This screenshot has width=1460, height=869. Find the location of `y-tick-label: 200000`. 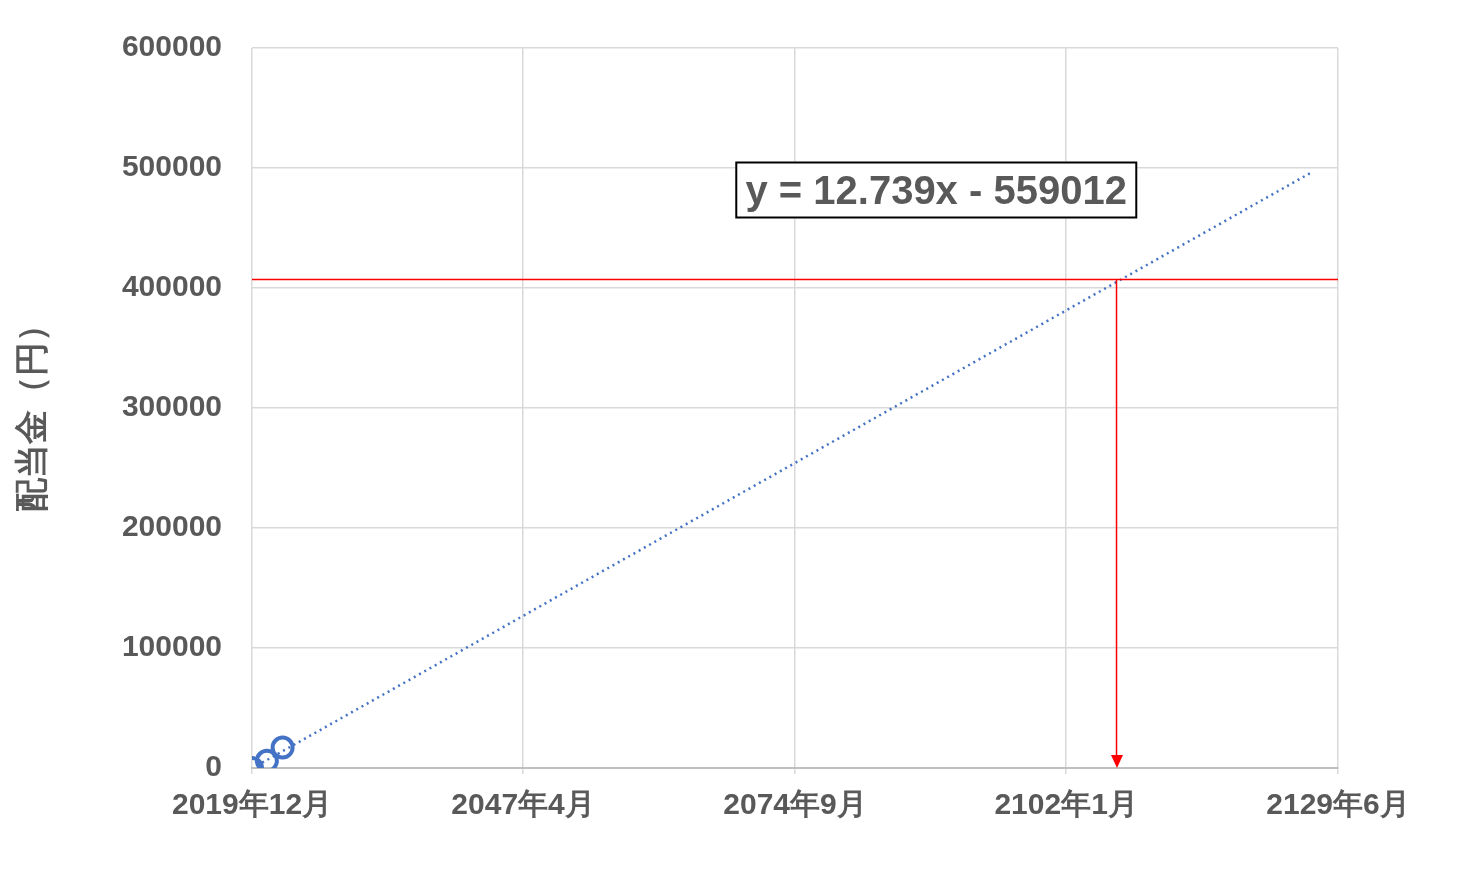

y-tick-label: 200000 is located at coordinates (171, 526).